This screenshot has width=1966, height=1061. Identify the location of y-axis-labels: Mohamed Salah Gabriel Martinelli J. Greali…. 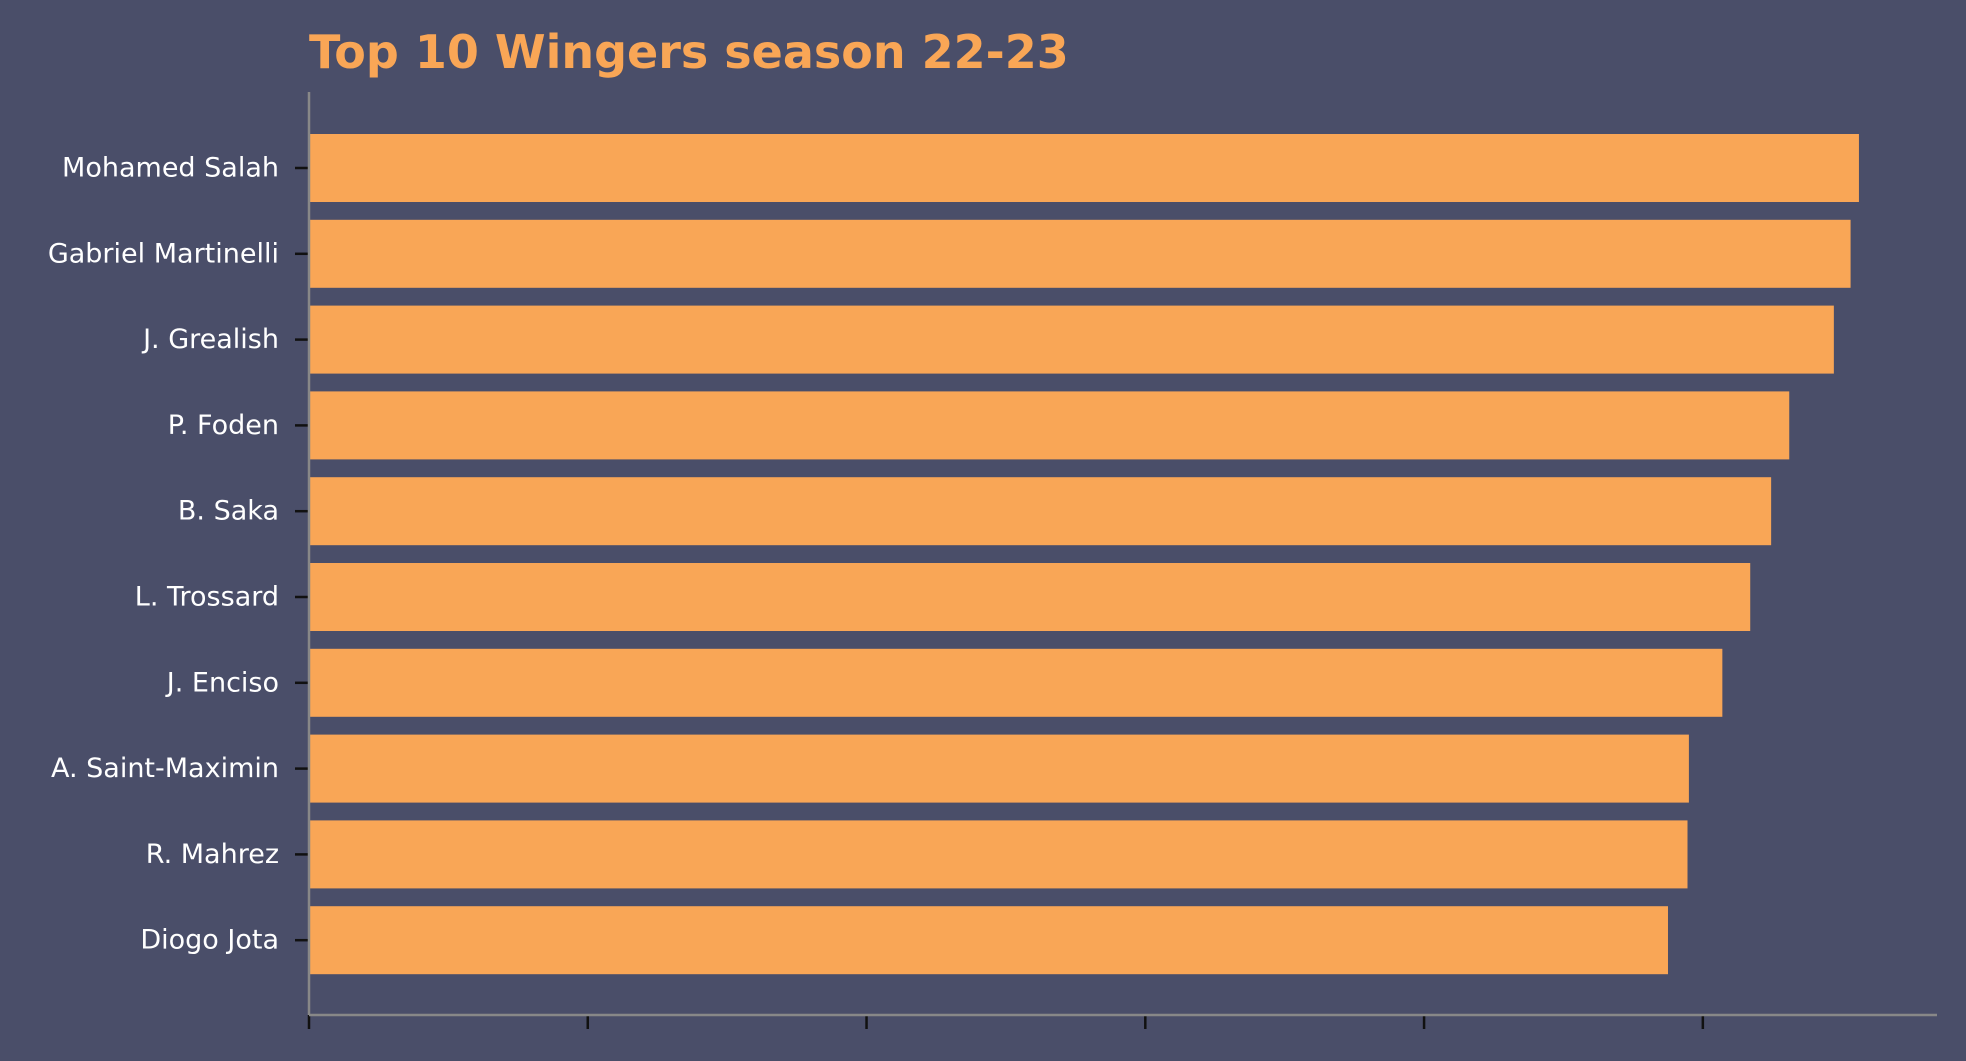
(163, 554).